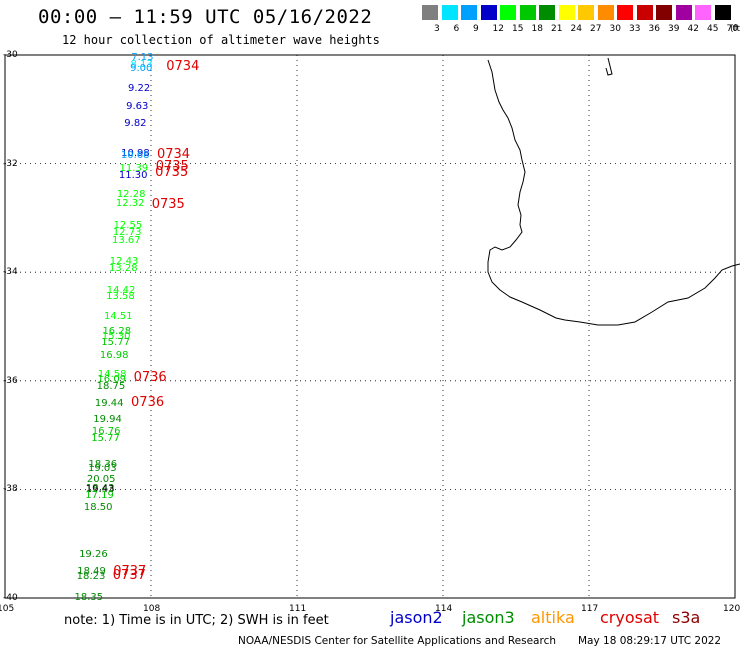  I want to click on wave-height-value: 19.94, so click(107, 419).